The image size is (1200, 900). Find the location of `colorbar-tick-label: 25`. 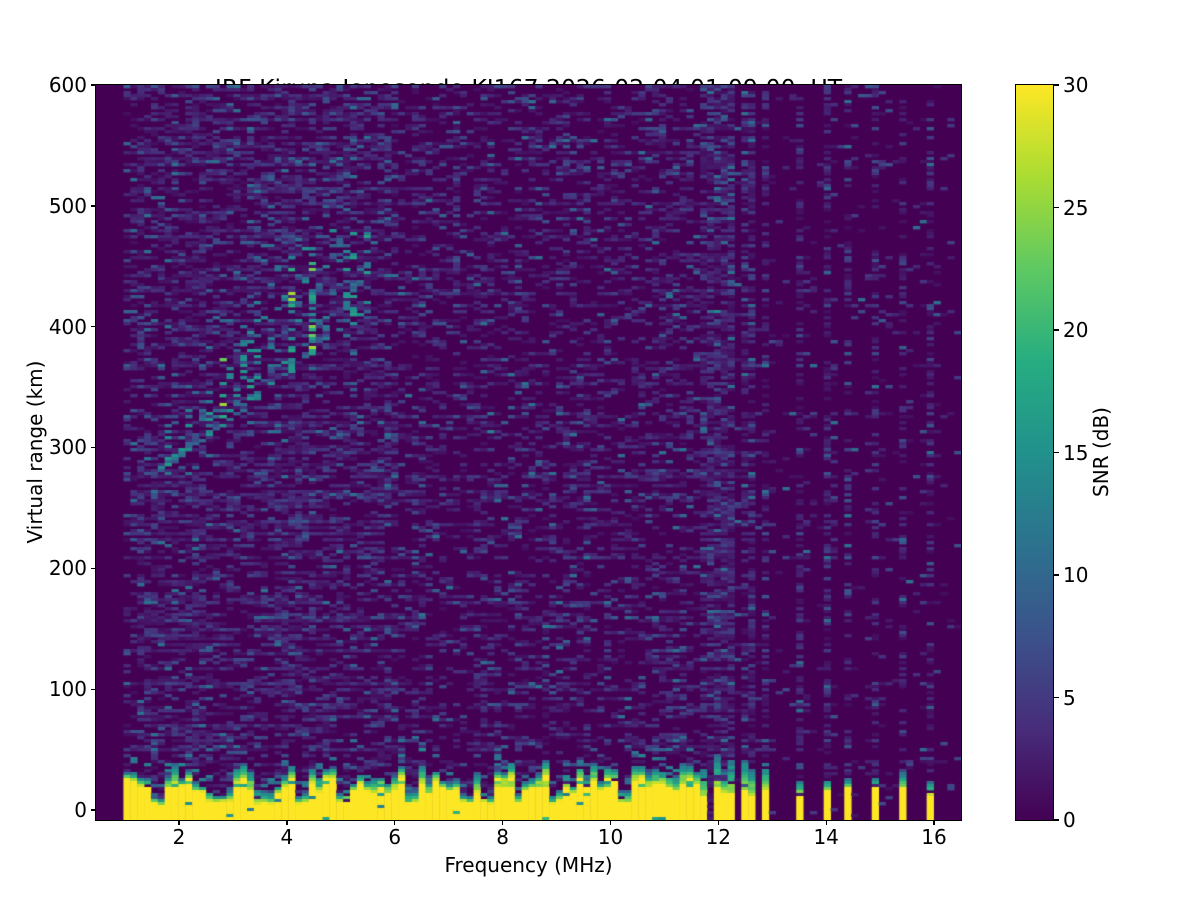

colorbar-tick-label: 25 is located at coordinates (1076, 207).